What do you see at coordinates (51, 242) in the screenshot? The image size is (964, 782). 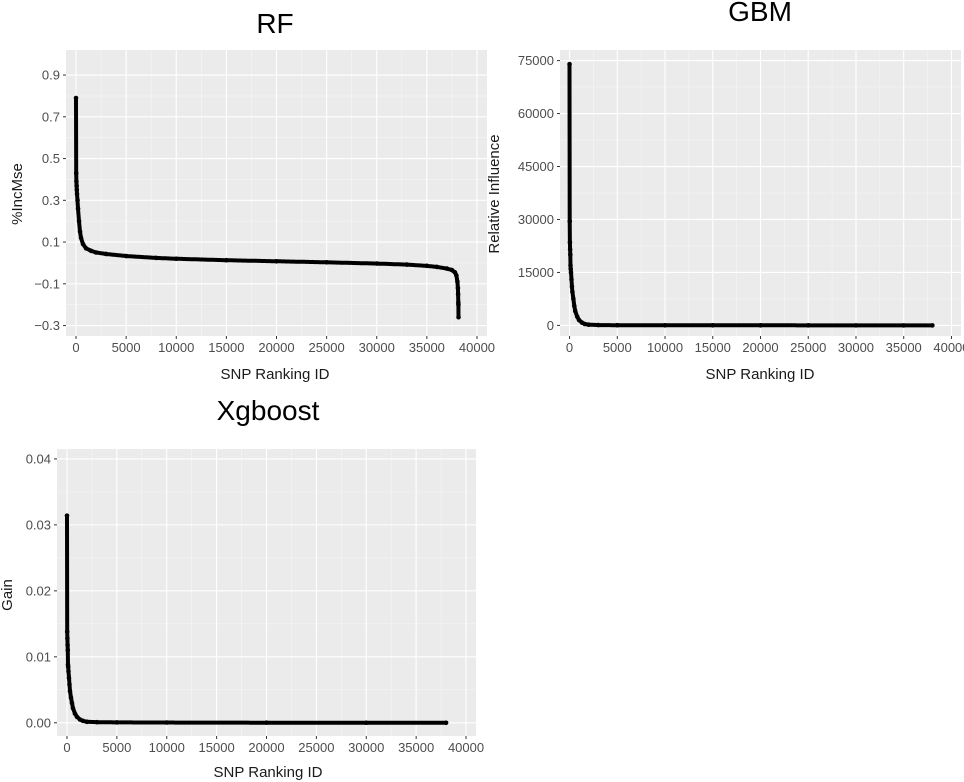 I see `rf-y-tick-label: 0.1` at bounding box center [51, 242].